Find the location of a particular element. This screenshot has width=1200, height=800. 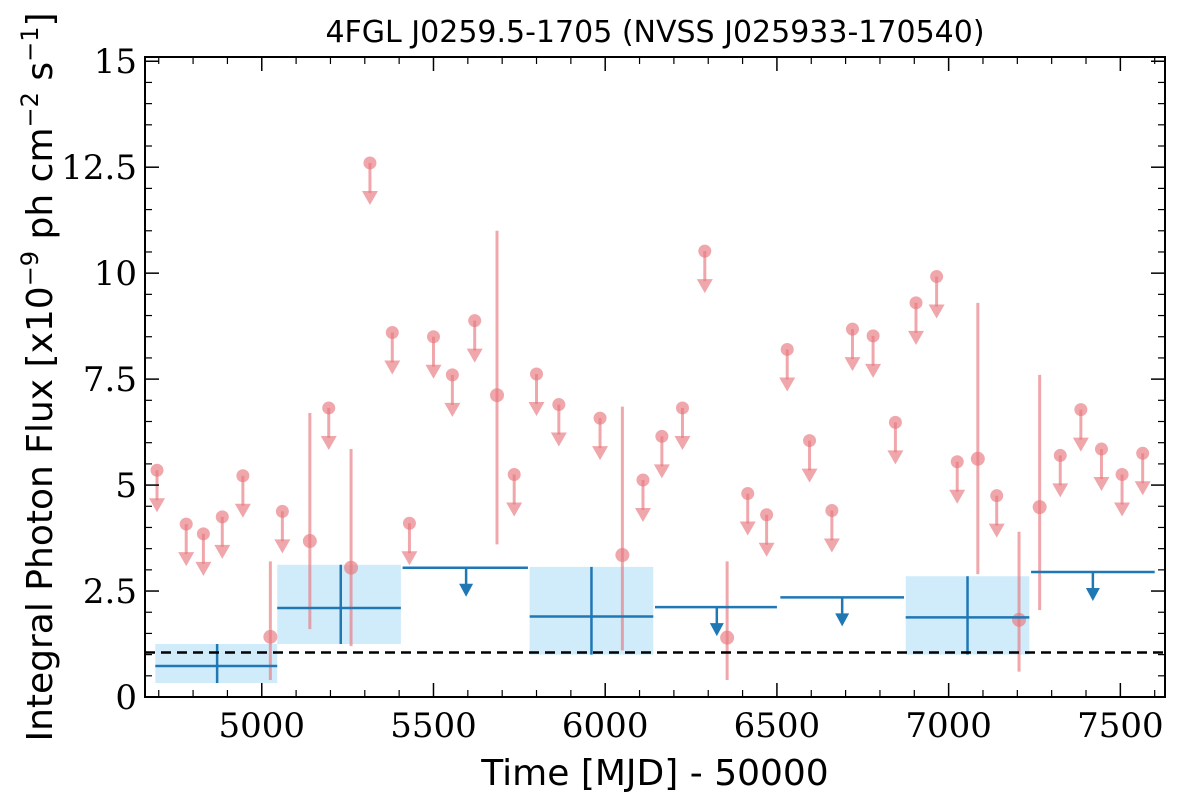

y-axis-label-main: Integral Photon Flux [x10 is located at coordinates (40, 513).